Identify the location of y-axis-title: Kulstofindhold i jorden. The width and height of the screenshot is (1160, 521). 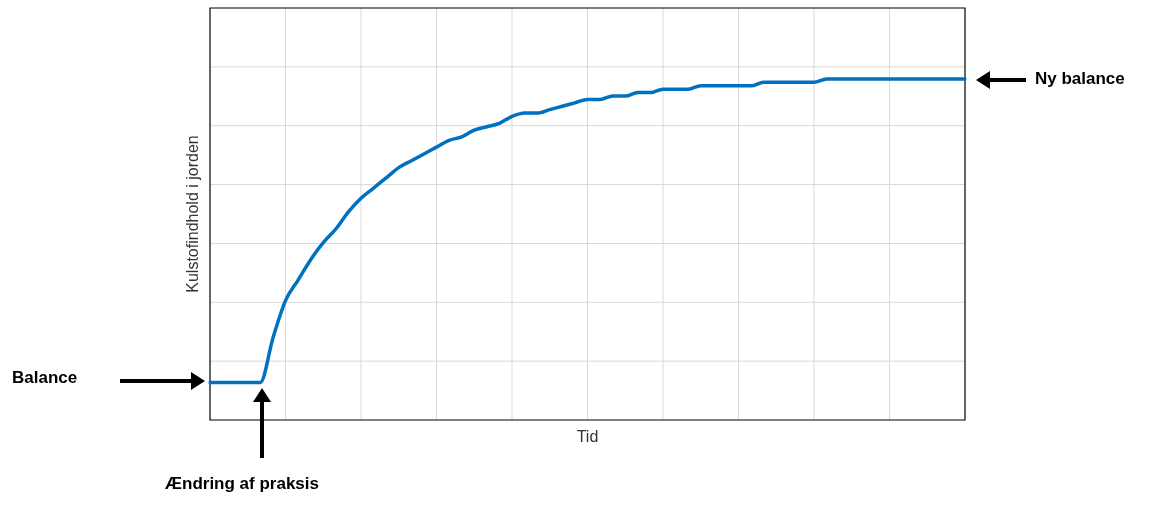
(193, 214).